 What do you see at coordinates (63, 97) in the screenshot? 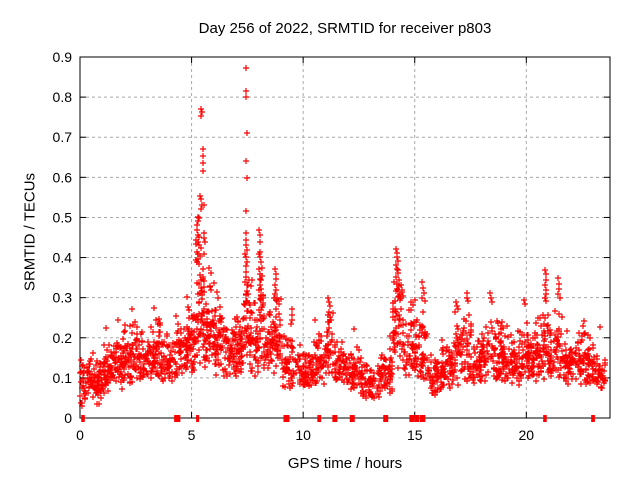
I see `y-tick-label: 0.8` at bounding box center [63, 97].